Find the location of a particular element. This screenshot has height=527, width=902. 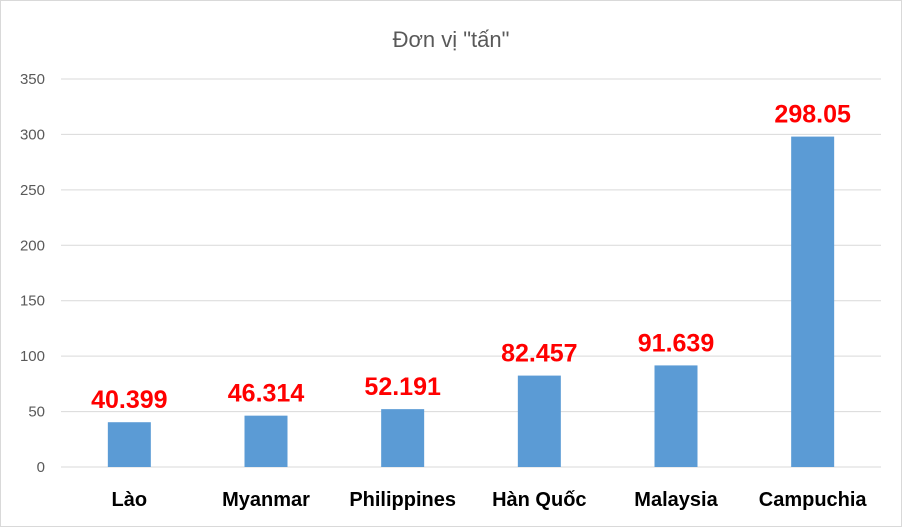

data-label: 91.639 is located at coordinates (676, 343).